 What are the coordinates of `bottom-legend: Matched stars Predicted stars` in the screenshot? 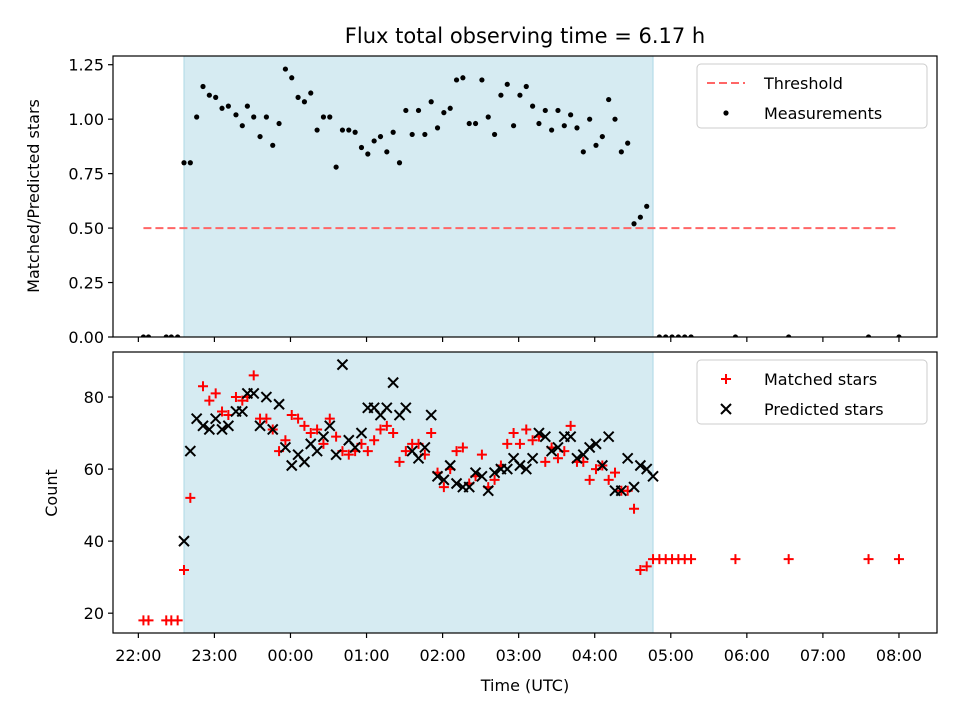 It's located at (812, 392).